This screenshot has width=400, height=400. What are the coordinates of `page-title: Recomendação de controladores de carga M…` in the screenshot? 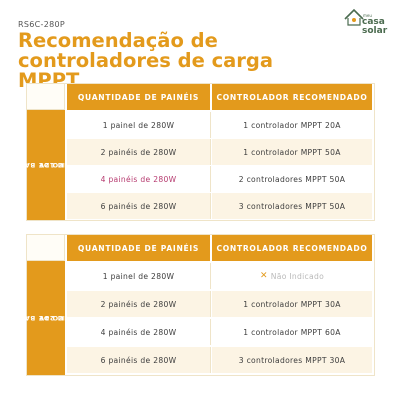 It's located at (168, 61).